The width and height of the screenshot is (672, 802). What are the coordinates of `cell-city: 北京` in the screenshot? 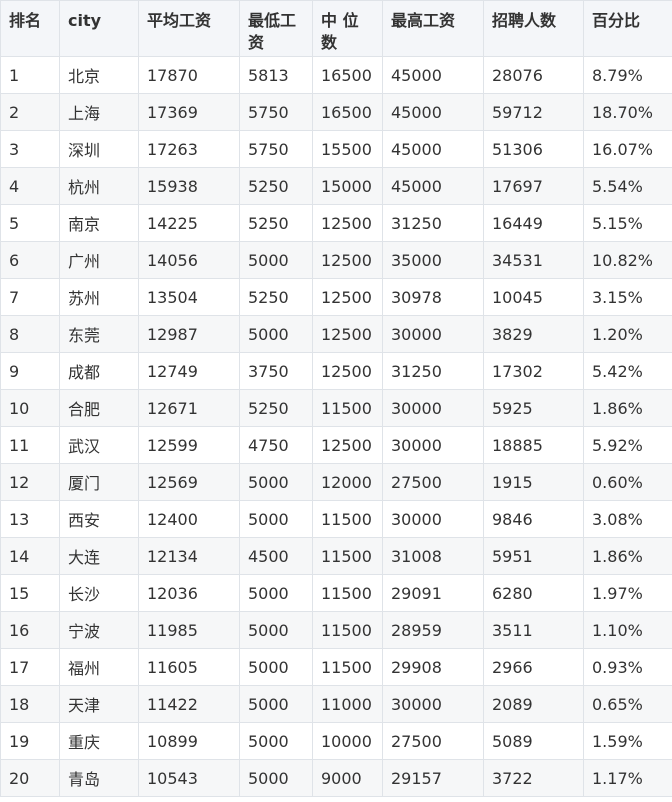 It's located at (99, 75).